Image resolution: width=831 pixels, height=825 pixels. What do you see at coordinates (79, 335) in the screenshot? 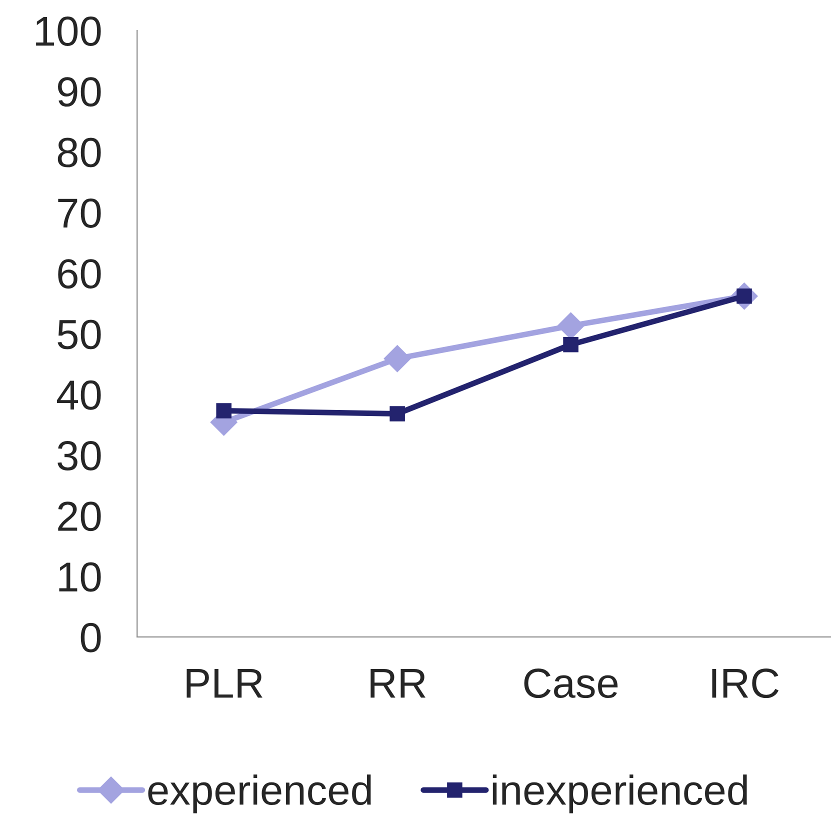
I see `y-tick-label: 50` at bounding box center [79, 335].